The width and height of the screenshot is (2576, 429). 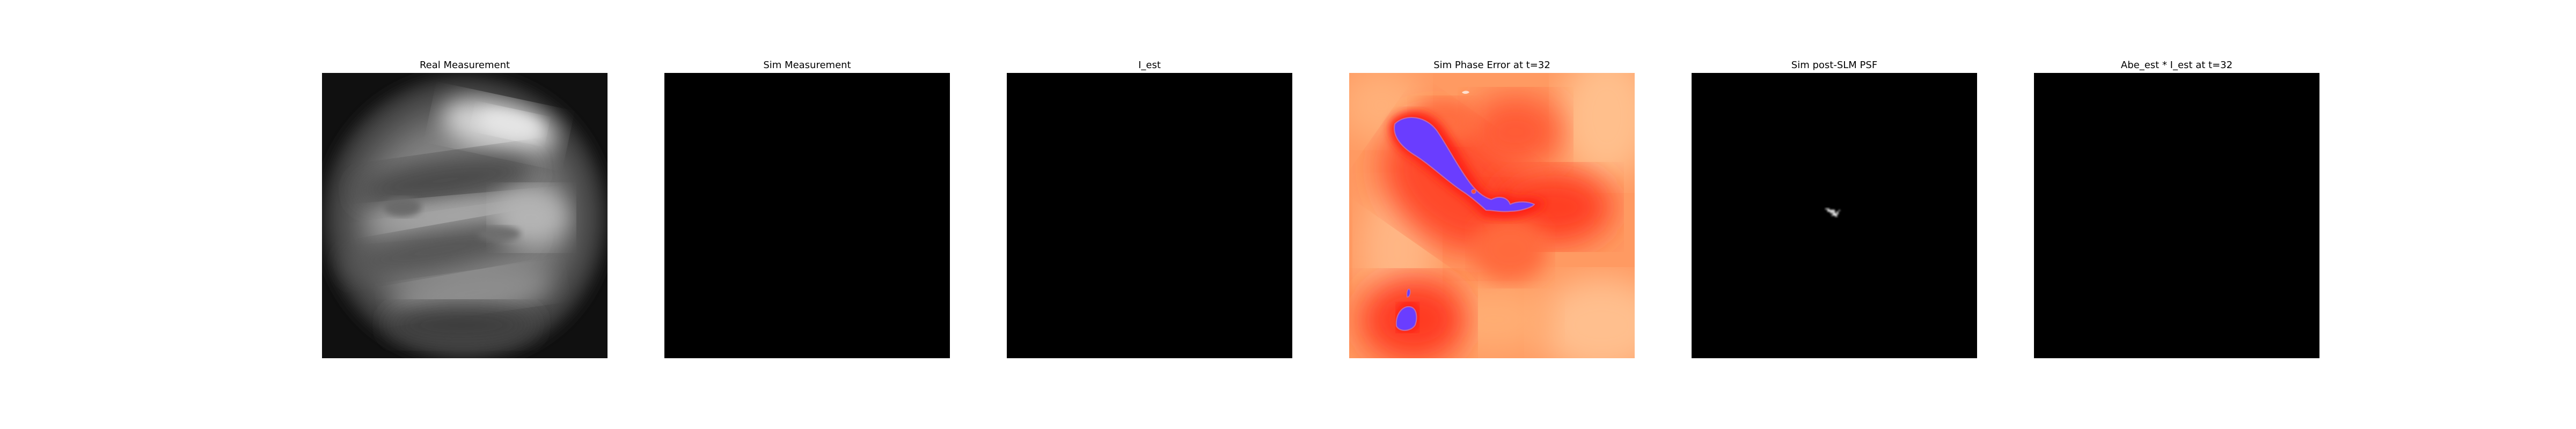 What do you see at coordinates (464, 65) in the screenshot?
I see `panel-title: Real Measurement` at bounding box center [464, 65].